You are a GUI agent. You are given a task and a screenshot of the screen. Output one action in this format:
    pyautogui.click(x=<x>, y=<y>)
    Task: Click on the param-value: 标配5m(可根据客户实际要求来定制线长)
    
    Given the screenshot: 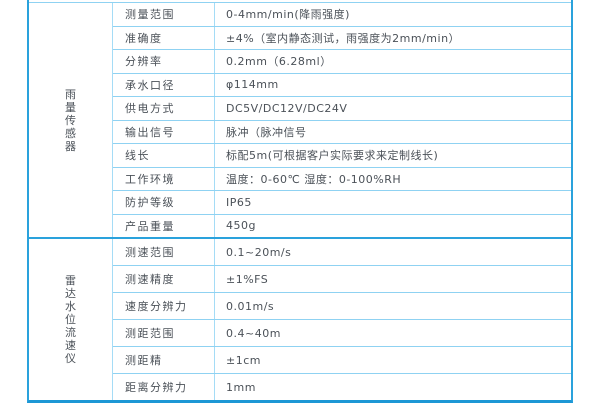 What is the action you would take?
    pyautogui.click(x=332, y=156)
    